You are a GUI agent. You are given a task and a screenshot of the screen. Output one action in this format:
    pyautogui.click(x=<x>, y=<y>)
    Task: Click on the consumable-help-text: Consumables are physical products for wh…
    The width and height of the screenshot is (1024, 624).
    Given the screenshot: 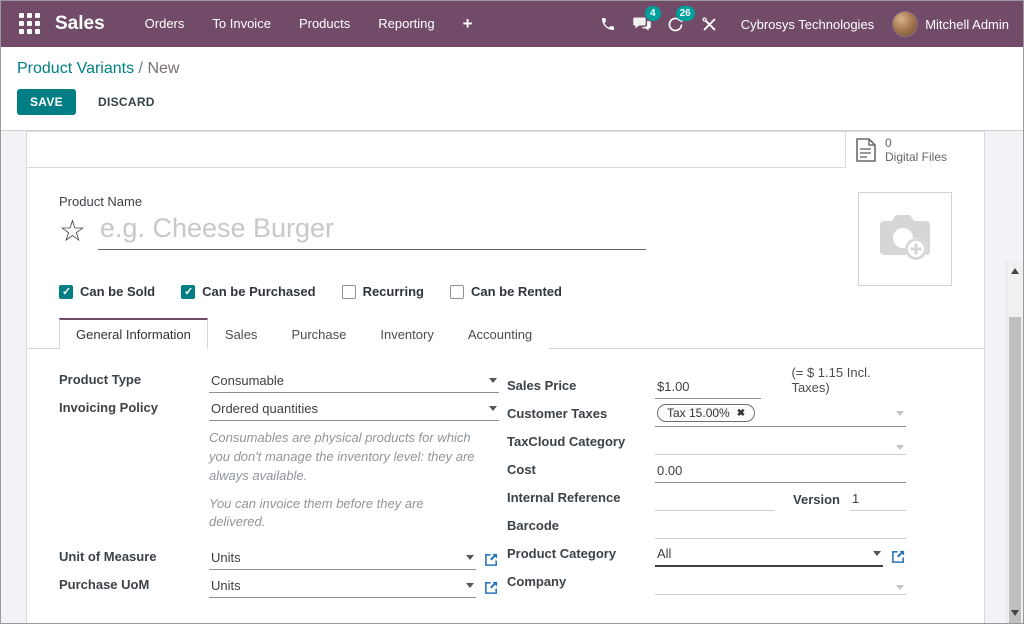 What is the action you would take?
    pyautogui.click(x=342, y=480)
    